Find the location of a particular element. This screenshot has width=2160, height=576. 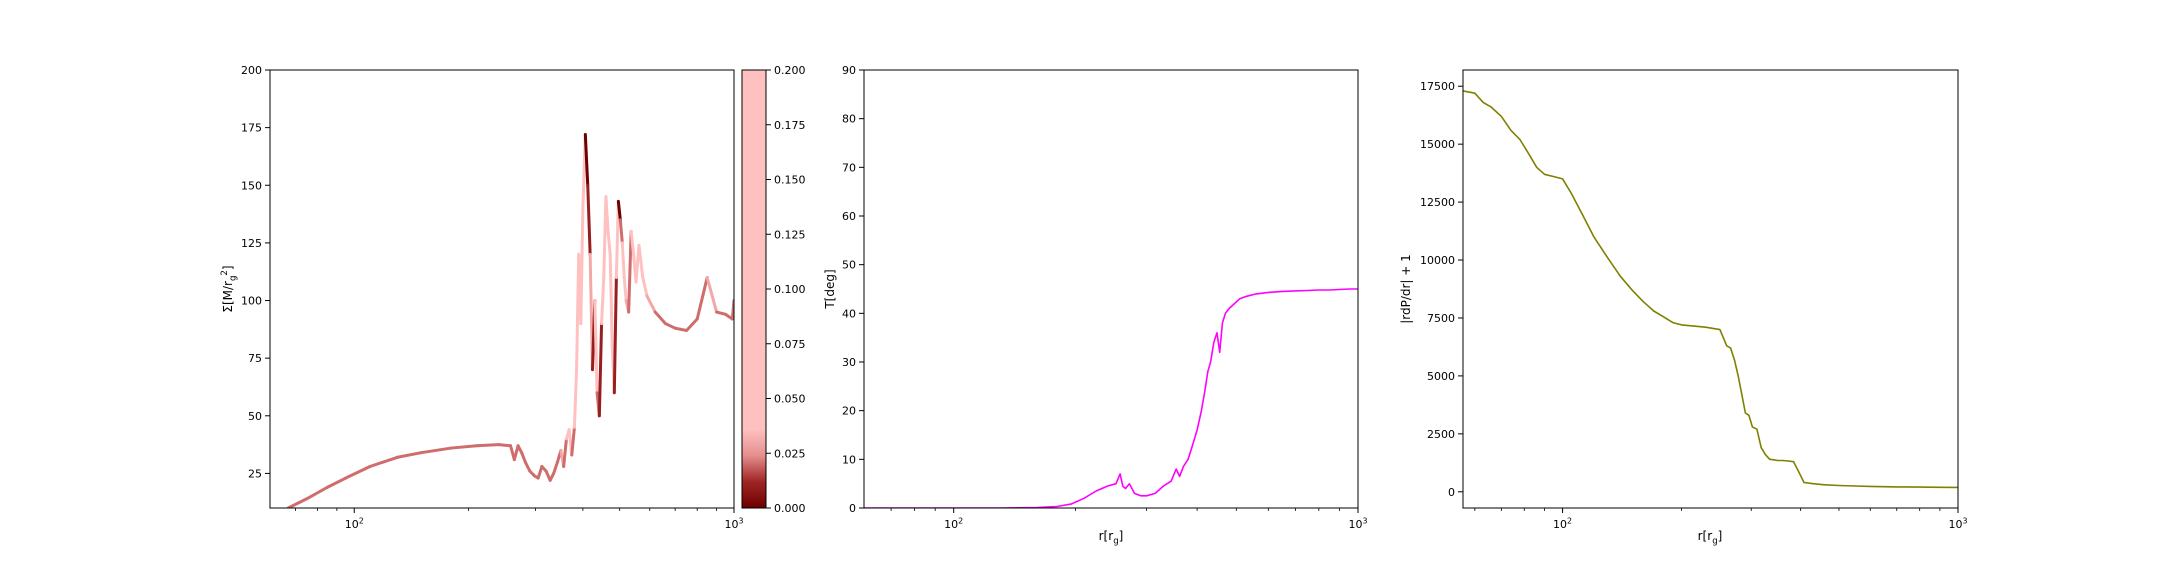

y-tick-label: 200 is located at coordinates (251, 70).